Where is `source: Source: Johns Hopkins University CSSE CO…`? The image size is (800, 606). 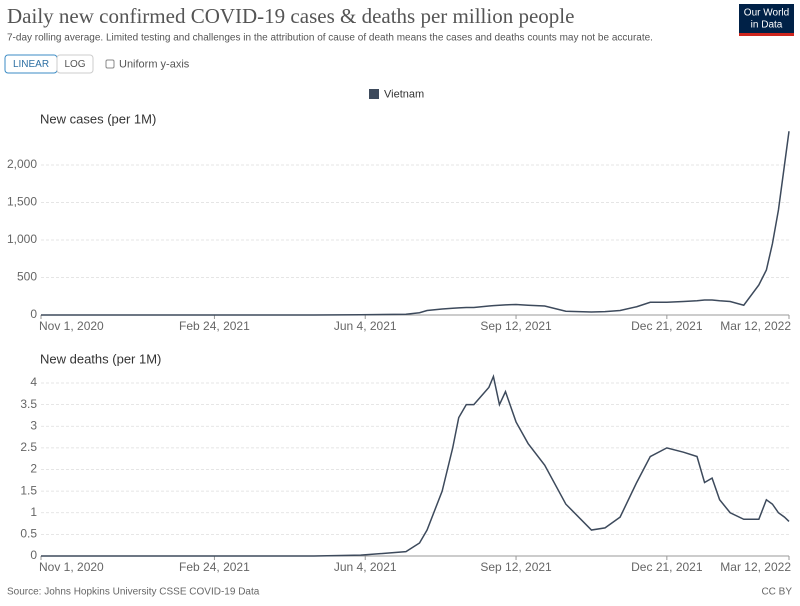
source: Source: Johns Hopkins University CSSE CO… is located at coordinates (133, 592).